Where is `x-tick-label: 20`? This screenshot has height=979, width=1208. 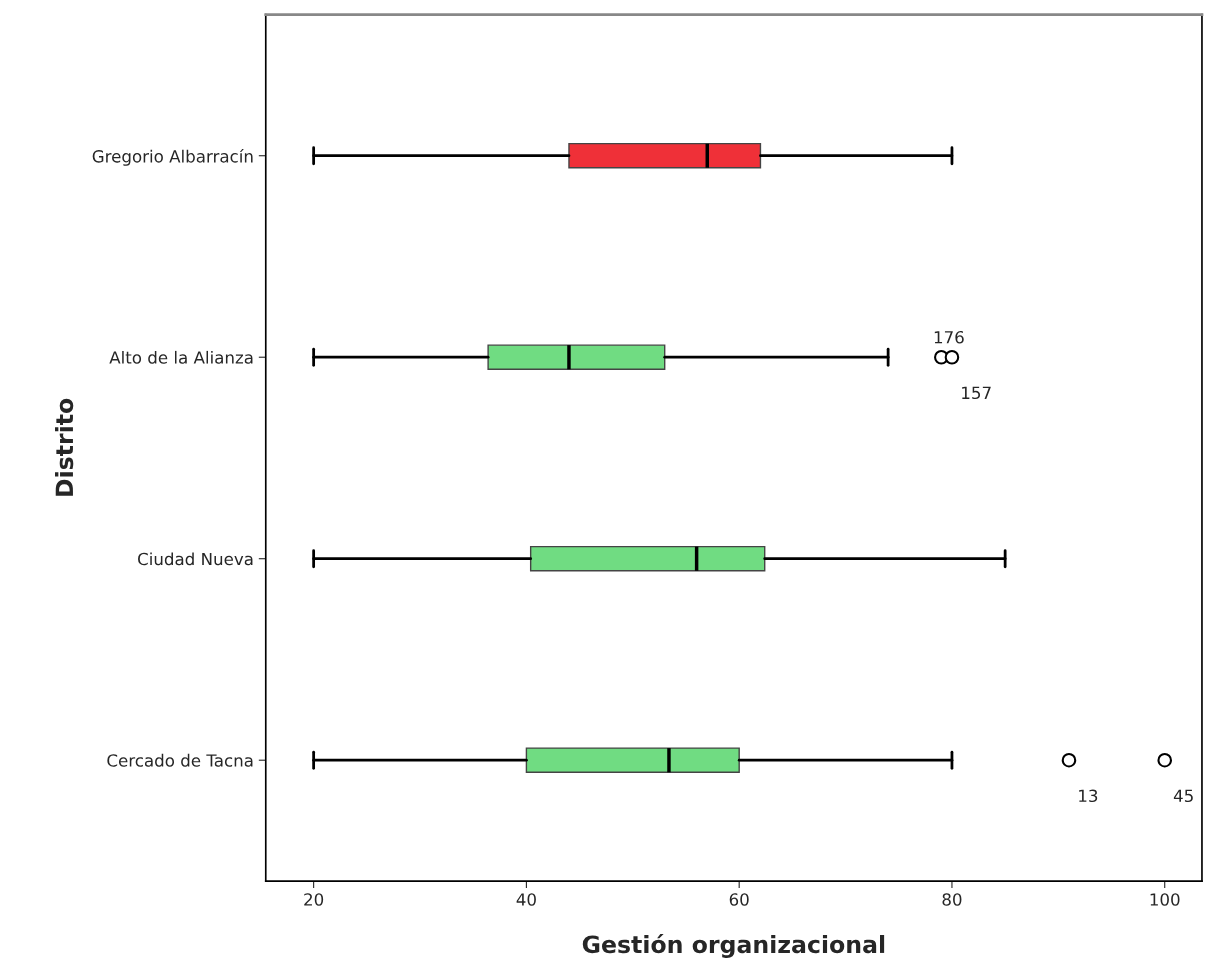
x-tick-label: 20 is located at coordinates (314, 899).